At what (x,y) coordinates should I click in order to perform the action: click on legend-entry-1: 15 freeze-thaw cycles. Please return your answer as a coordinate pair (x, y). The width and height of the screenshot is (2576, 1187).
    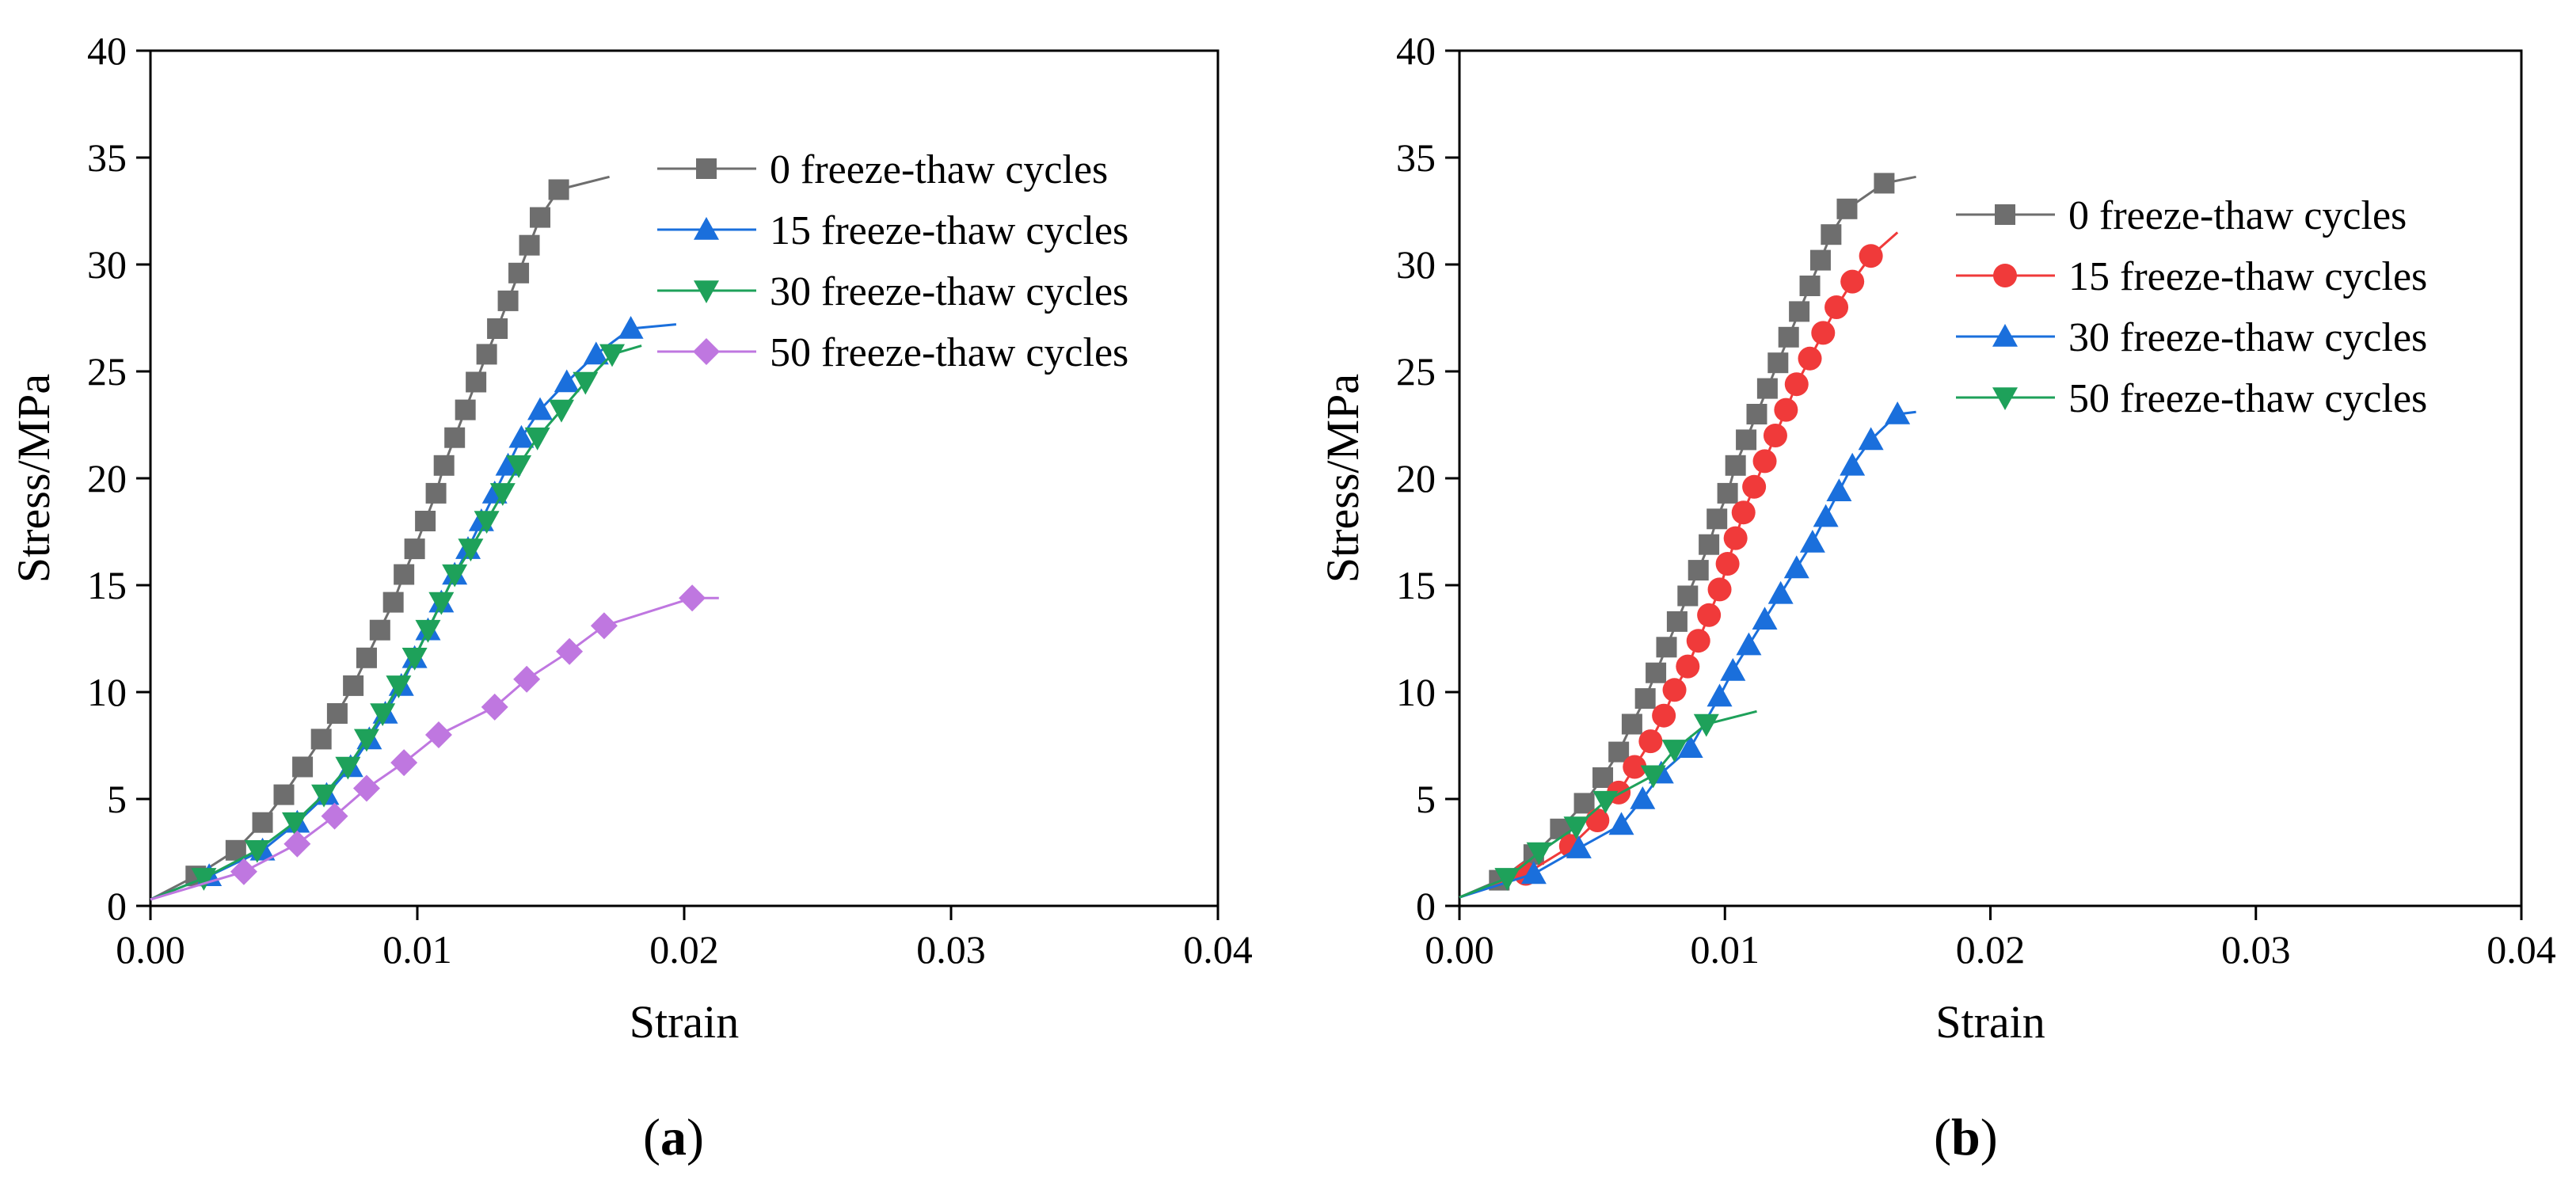
    Looking at the image, I should click on (892, 230).